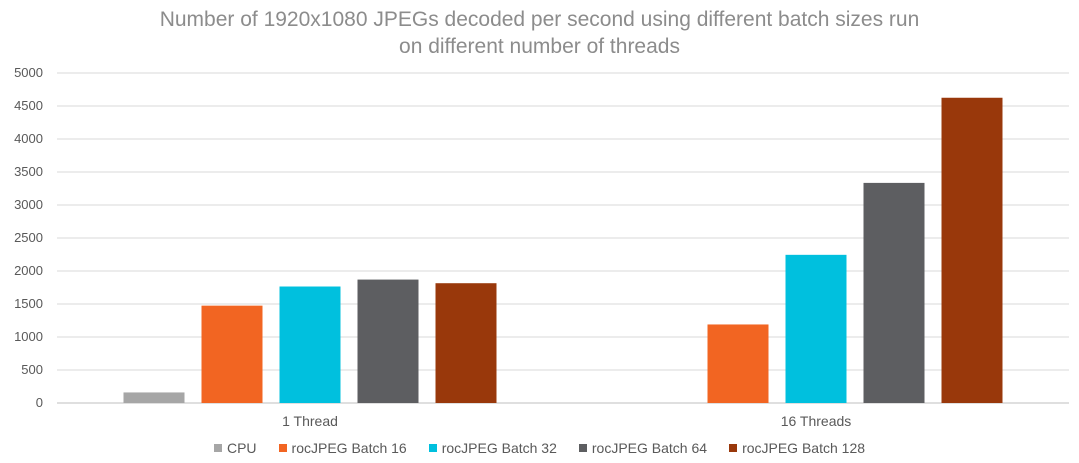  I want to click on legend-item: rocJPEG Batch 32, so click(492, 448).